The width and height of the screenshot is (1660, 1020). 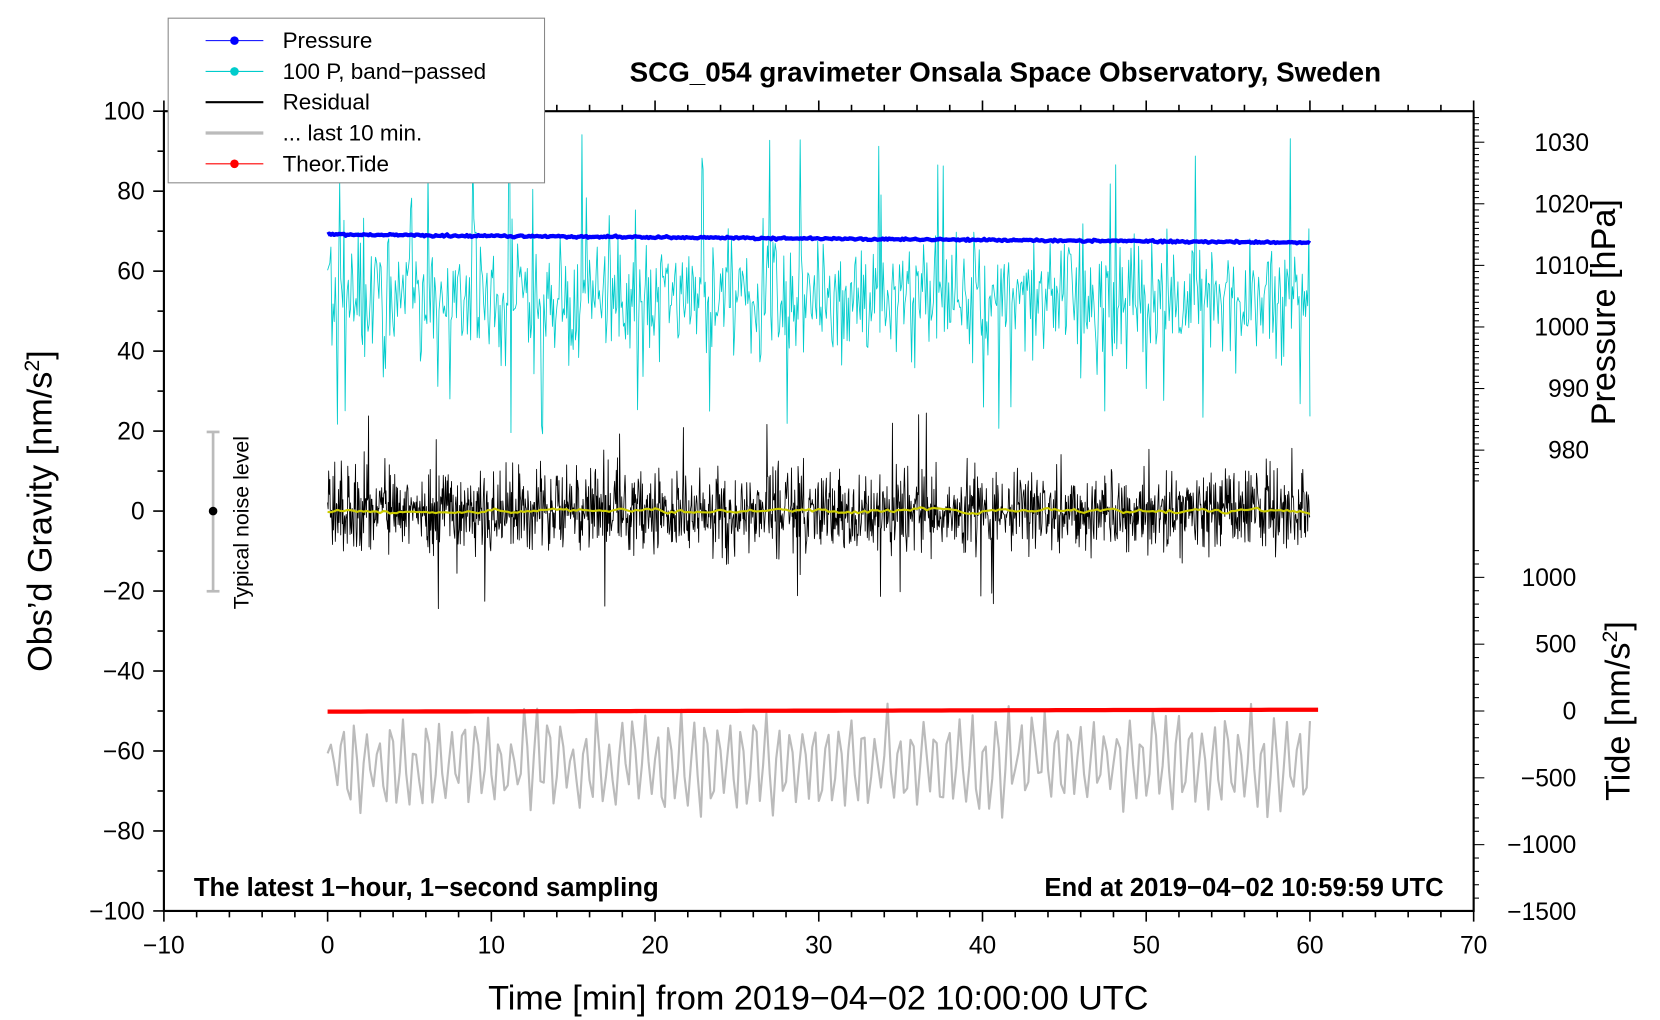 What do you see at coordinates (41, 355) in the screenshot?
I see `y-left-label-bracket: ]` at bounding box center [41, 355].